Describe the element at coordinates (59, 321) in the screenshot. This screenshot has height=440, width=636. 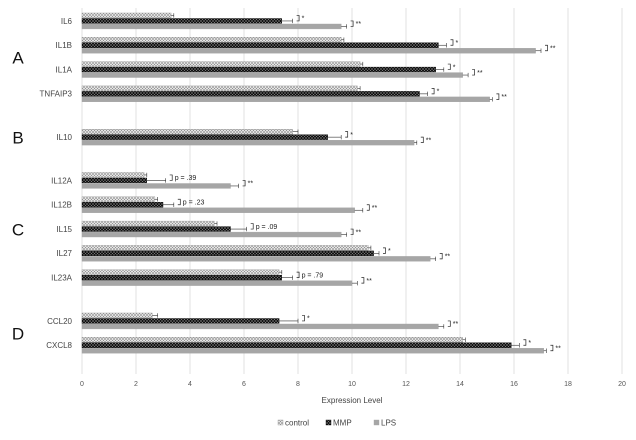
I see `category-label: CCL20` at that location.